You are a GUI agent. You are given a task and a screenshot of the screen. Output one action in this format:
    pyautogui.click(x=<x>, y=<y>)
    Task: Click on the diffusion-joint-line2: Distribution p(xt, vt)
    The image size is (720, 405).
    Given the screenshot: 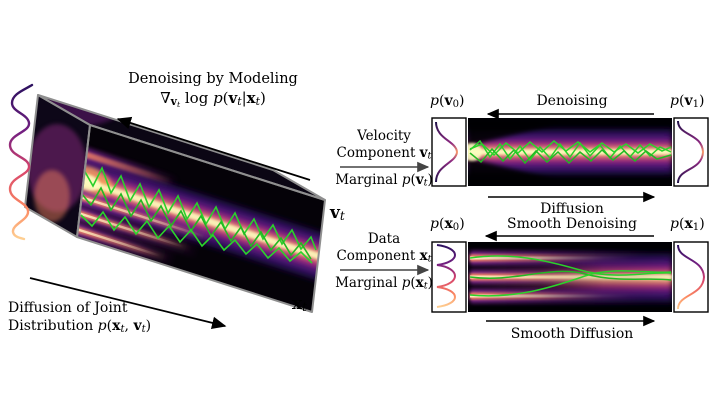 What is the action you would take?
    pyautogui.click(x=80, y=326)
    